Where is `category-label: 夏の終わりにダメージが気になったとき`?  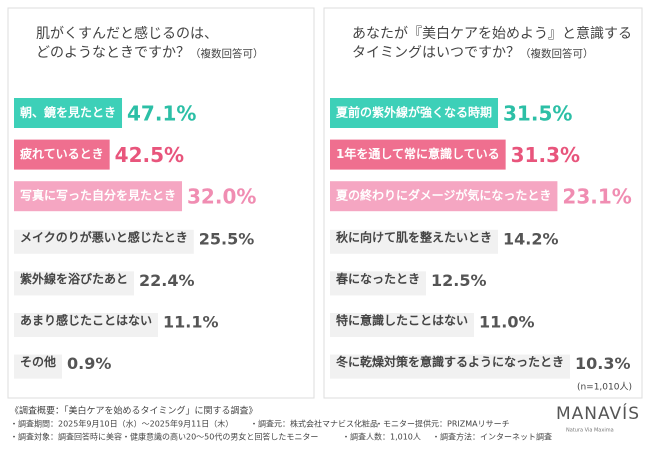
category-label: 夏の終わりにダメージが気になったとき is located at coordinates (443, 195).